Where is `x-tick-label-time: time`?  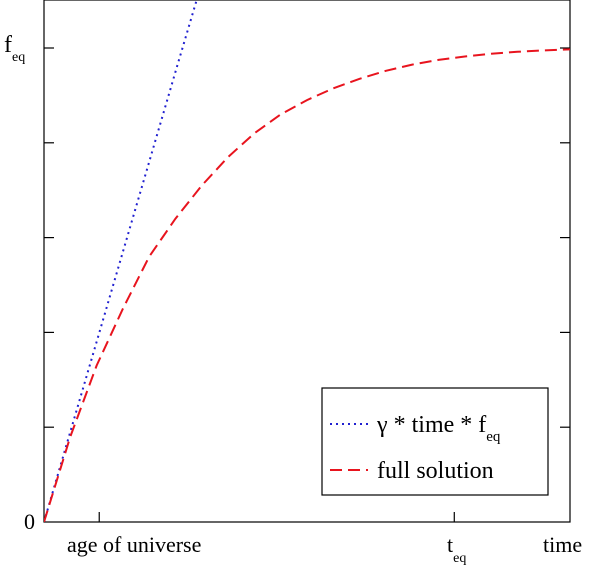
x-tick-label-time: time is located at coordinates (562, 544).